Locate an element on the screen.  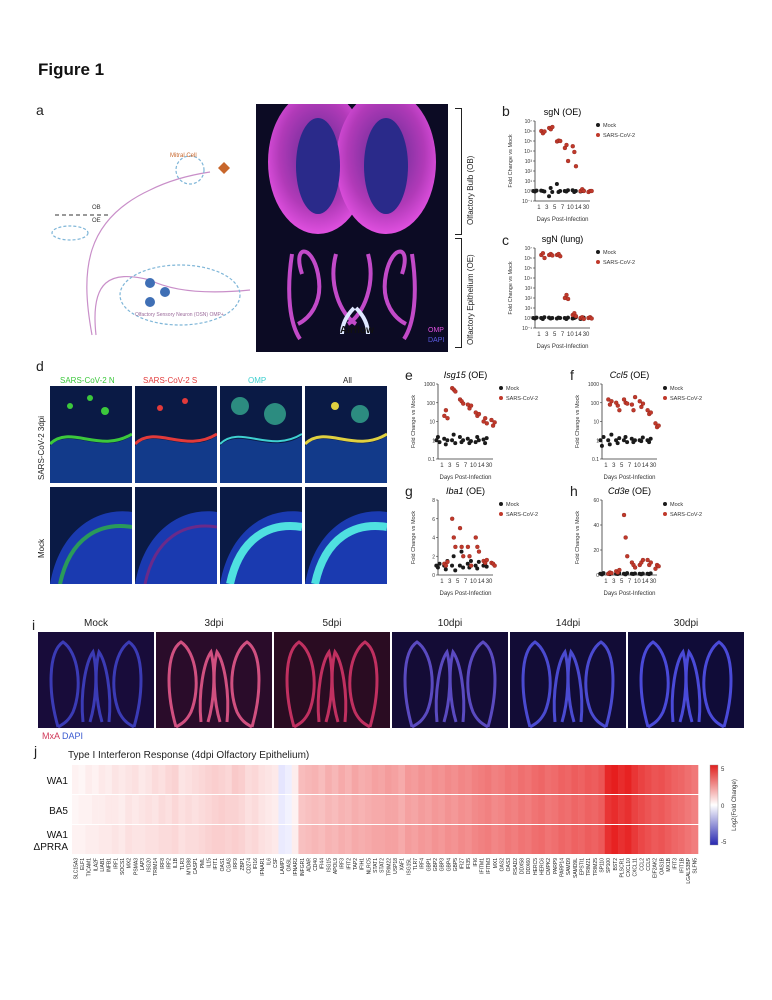
d-img-all-mock is located at coordinates (346, 535).